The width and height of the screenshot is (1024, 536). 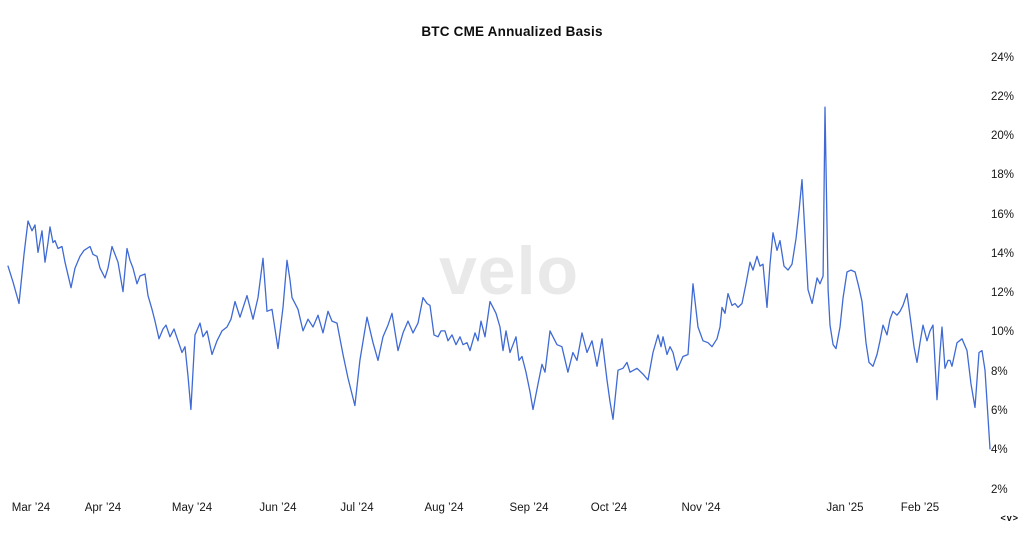 I want to click on y-tick-label: 6%, so click(x=999, y=410).